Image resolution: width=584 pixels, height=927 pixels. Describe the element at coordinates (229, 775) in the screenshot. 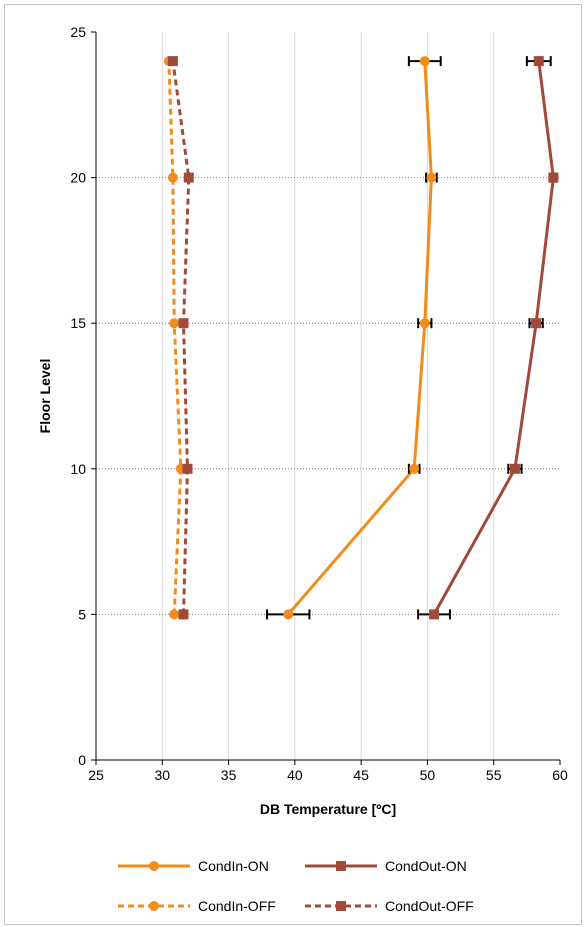

I see `x-tick-label: 35` at that location.